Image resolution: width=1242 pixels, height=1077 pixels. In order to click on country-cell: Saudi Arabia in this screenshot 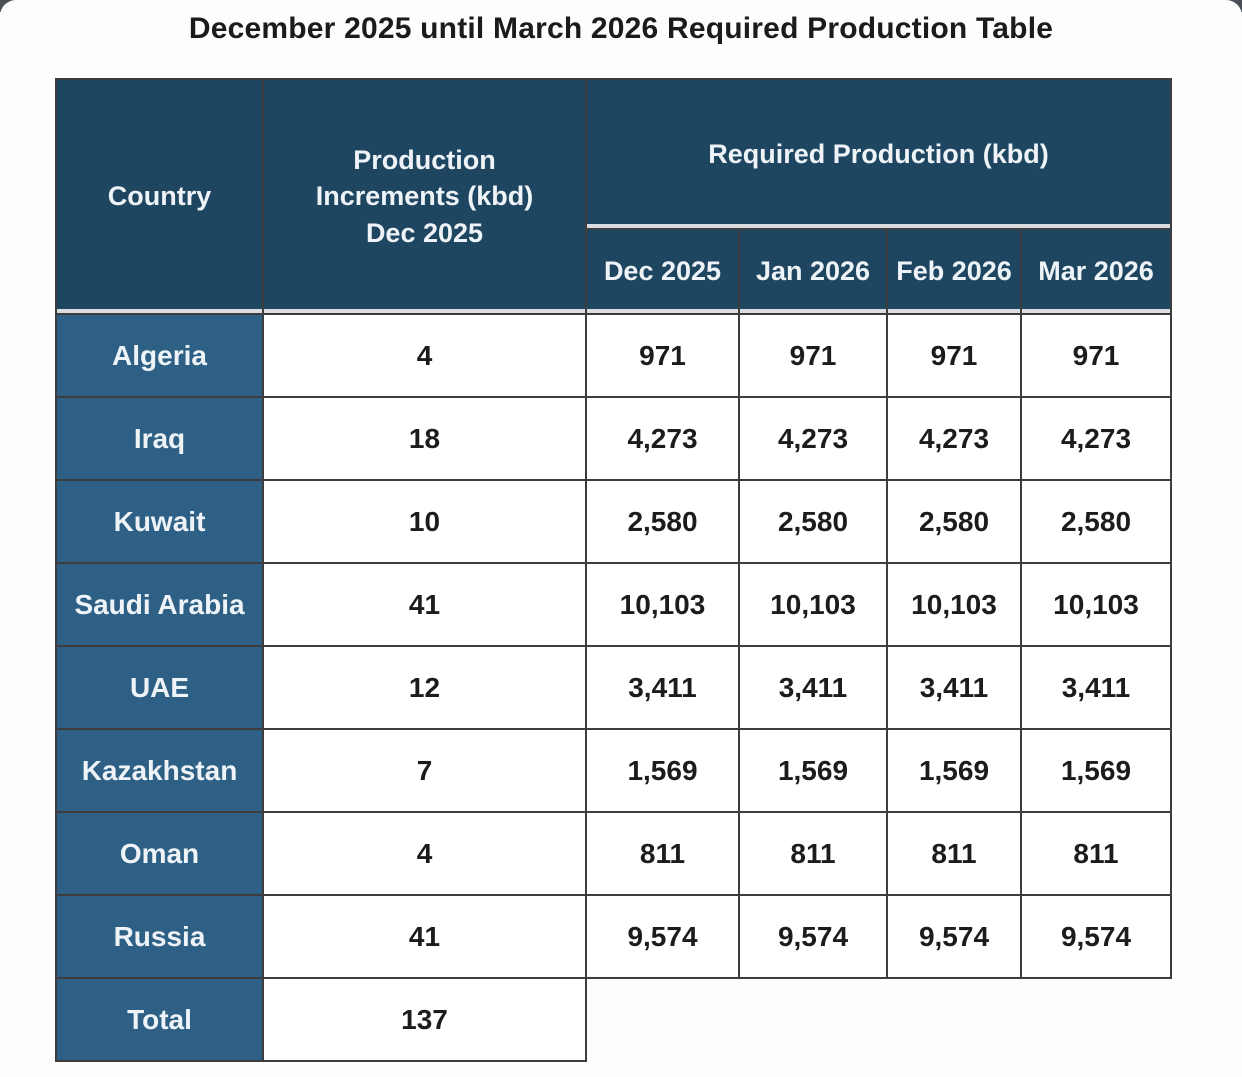, I will do `click(159, 604)`.